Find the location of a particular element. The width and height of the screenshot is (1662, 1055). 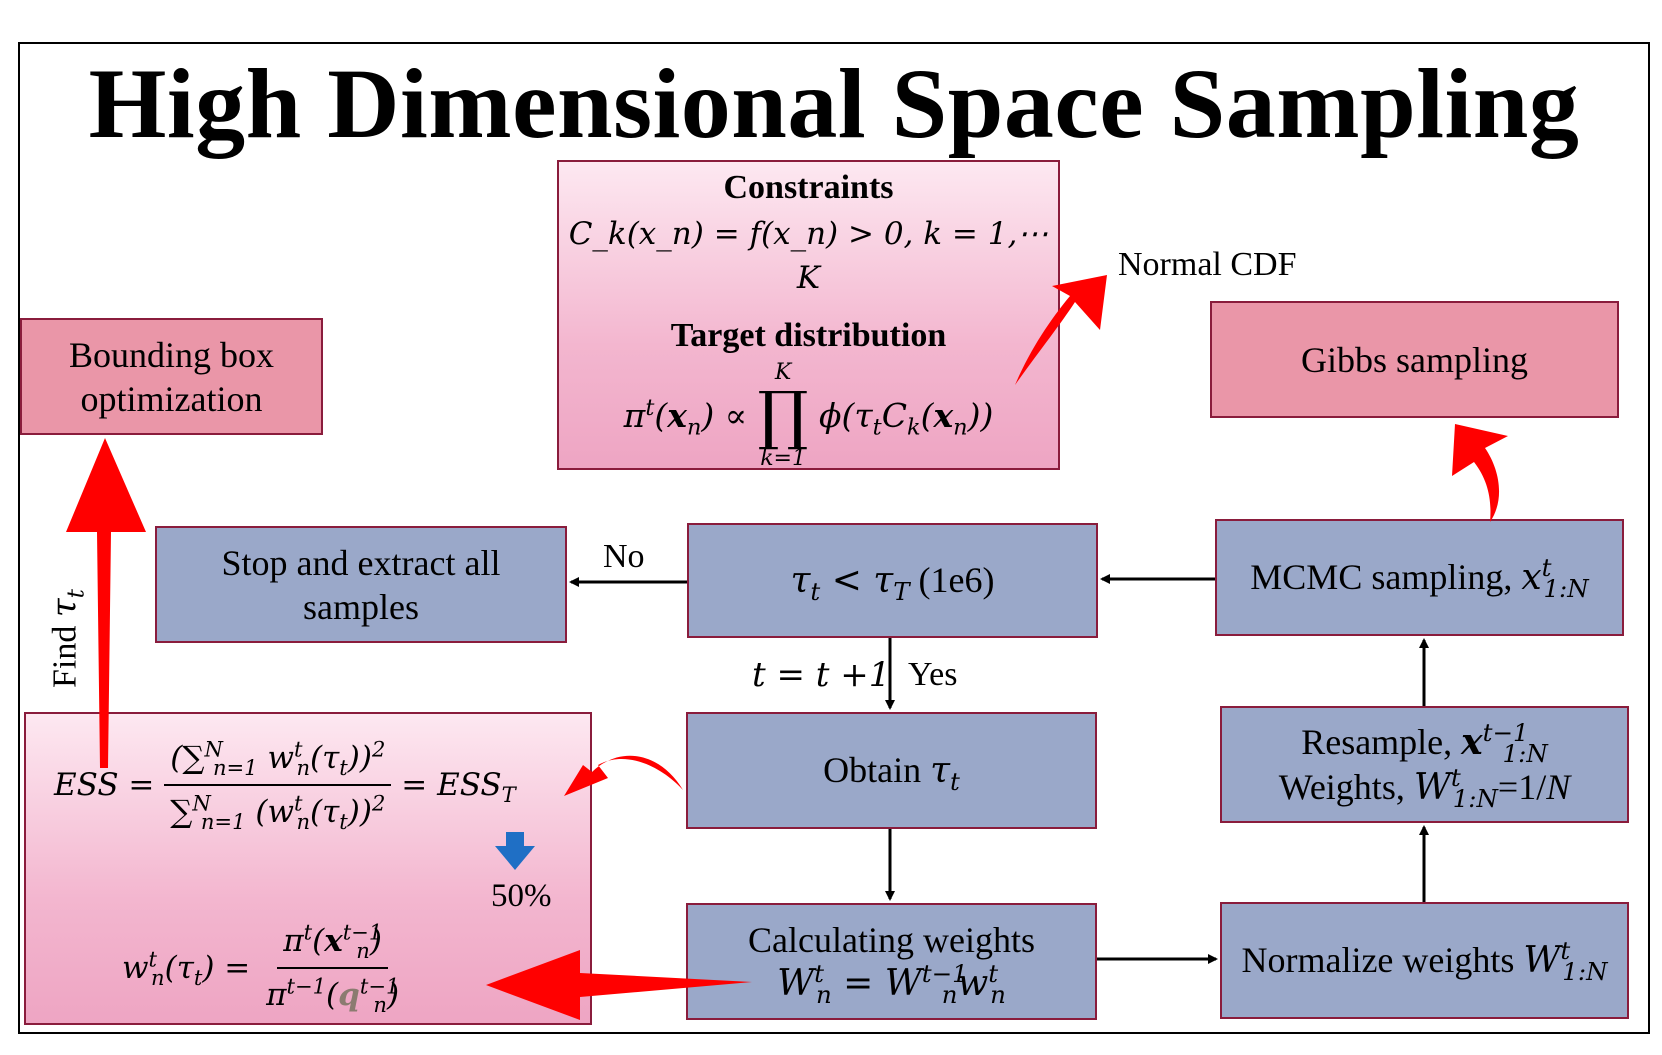

blue-down-arrow is located at coordinates (515, 851).